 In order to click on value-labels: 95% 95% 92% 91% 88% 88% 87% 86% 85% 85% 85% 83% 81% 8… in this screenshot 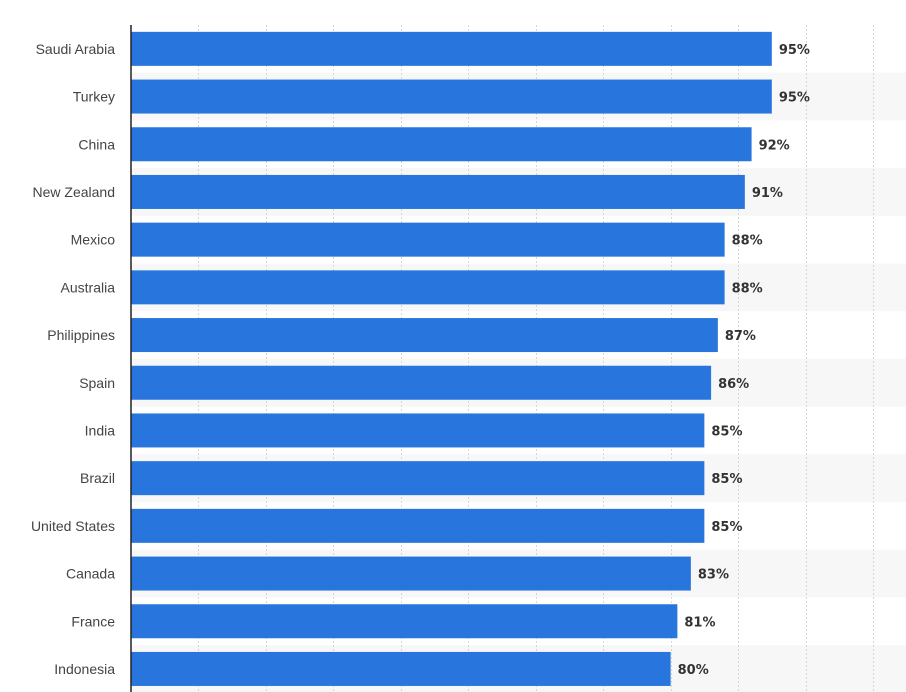, I will do `click(744, 360)`.